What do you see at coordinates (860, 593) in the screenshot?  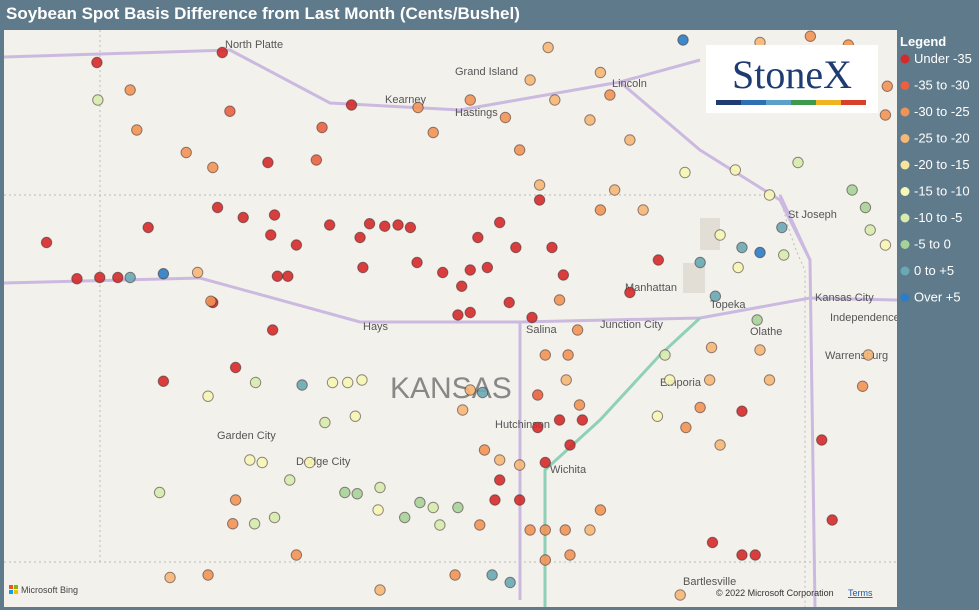 I see `terms-link: Terms` at bounding box center [860, 593].